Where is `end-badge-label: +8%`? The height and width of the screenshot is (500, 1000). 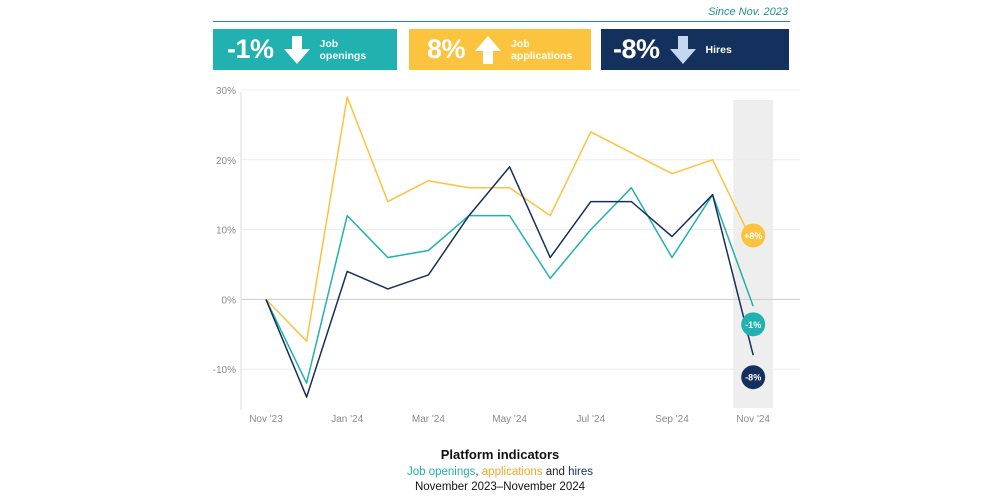 end-badge-label: +8% is located at coordinates (753, 236).